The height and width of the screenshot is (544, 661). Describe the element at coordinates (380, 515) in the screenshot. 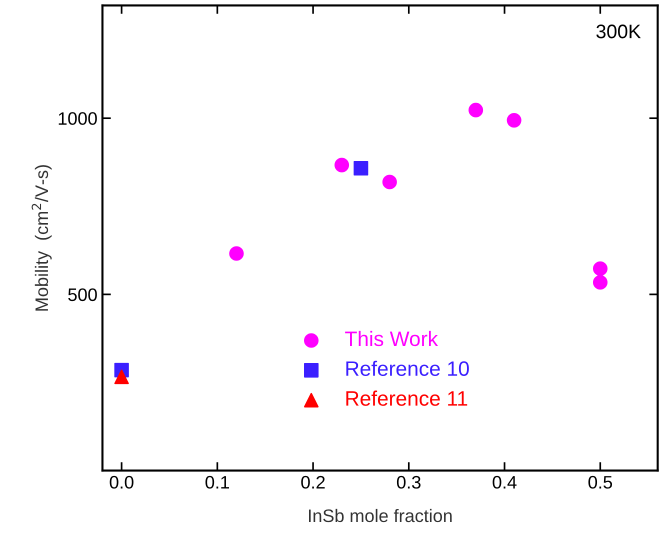

I see `x-axis-title: InSb mole fraction` at that location.